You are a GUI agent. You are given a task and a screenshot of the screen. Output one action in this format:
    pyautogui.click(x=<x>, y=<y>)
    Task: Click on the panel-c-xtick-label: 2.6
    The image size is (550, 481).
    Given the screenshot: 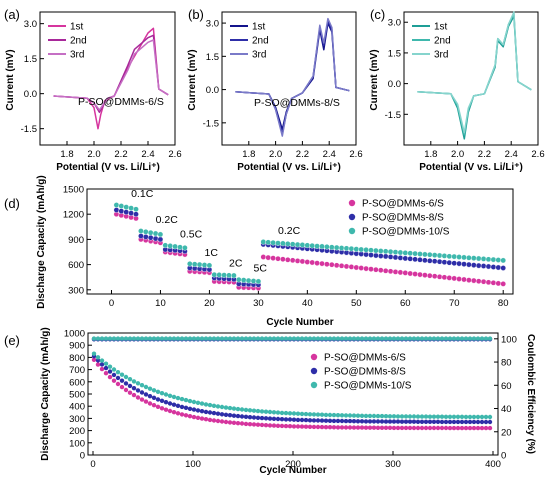 What is the action you would take?
    pyautogui.click(x=537, y=154)
    